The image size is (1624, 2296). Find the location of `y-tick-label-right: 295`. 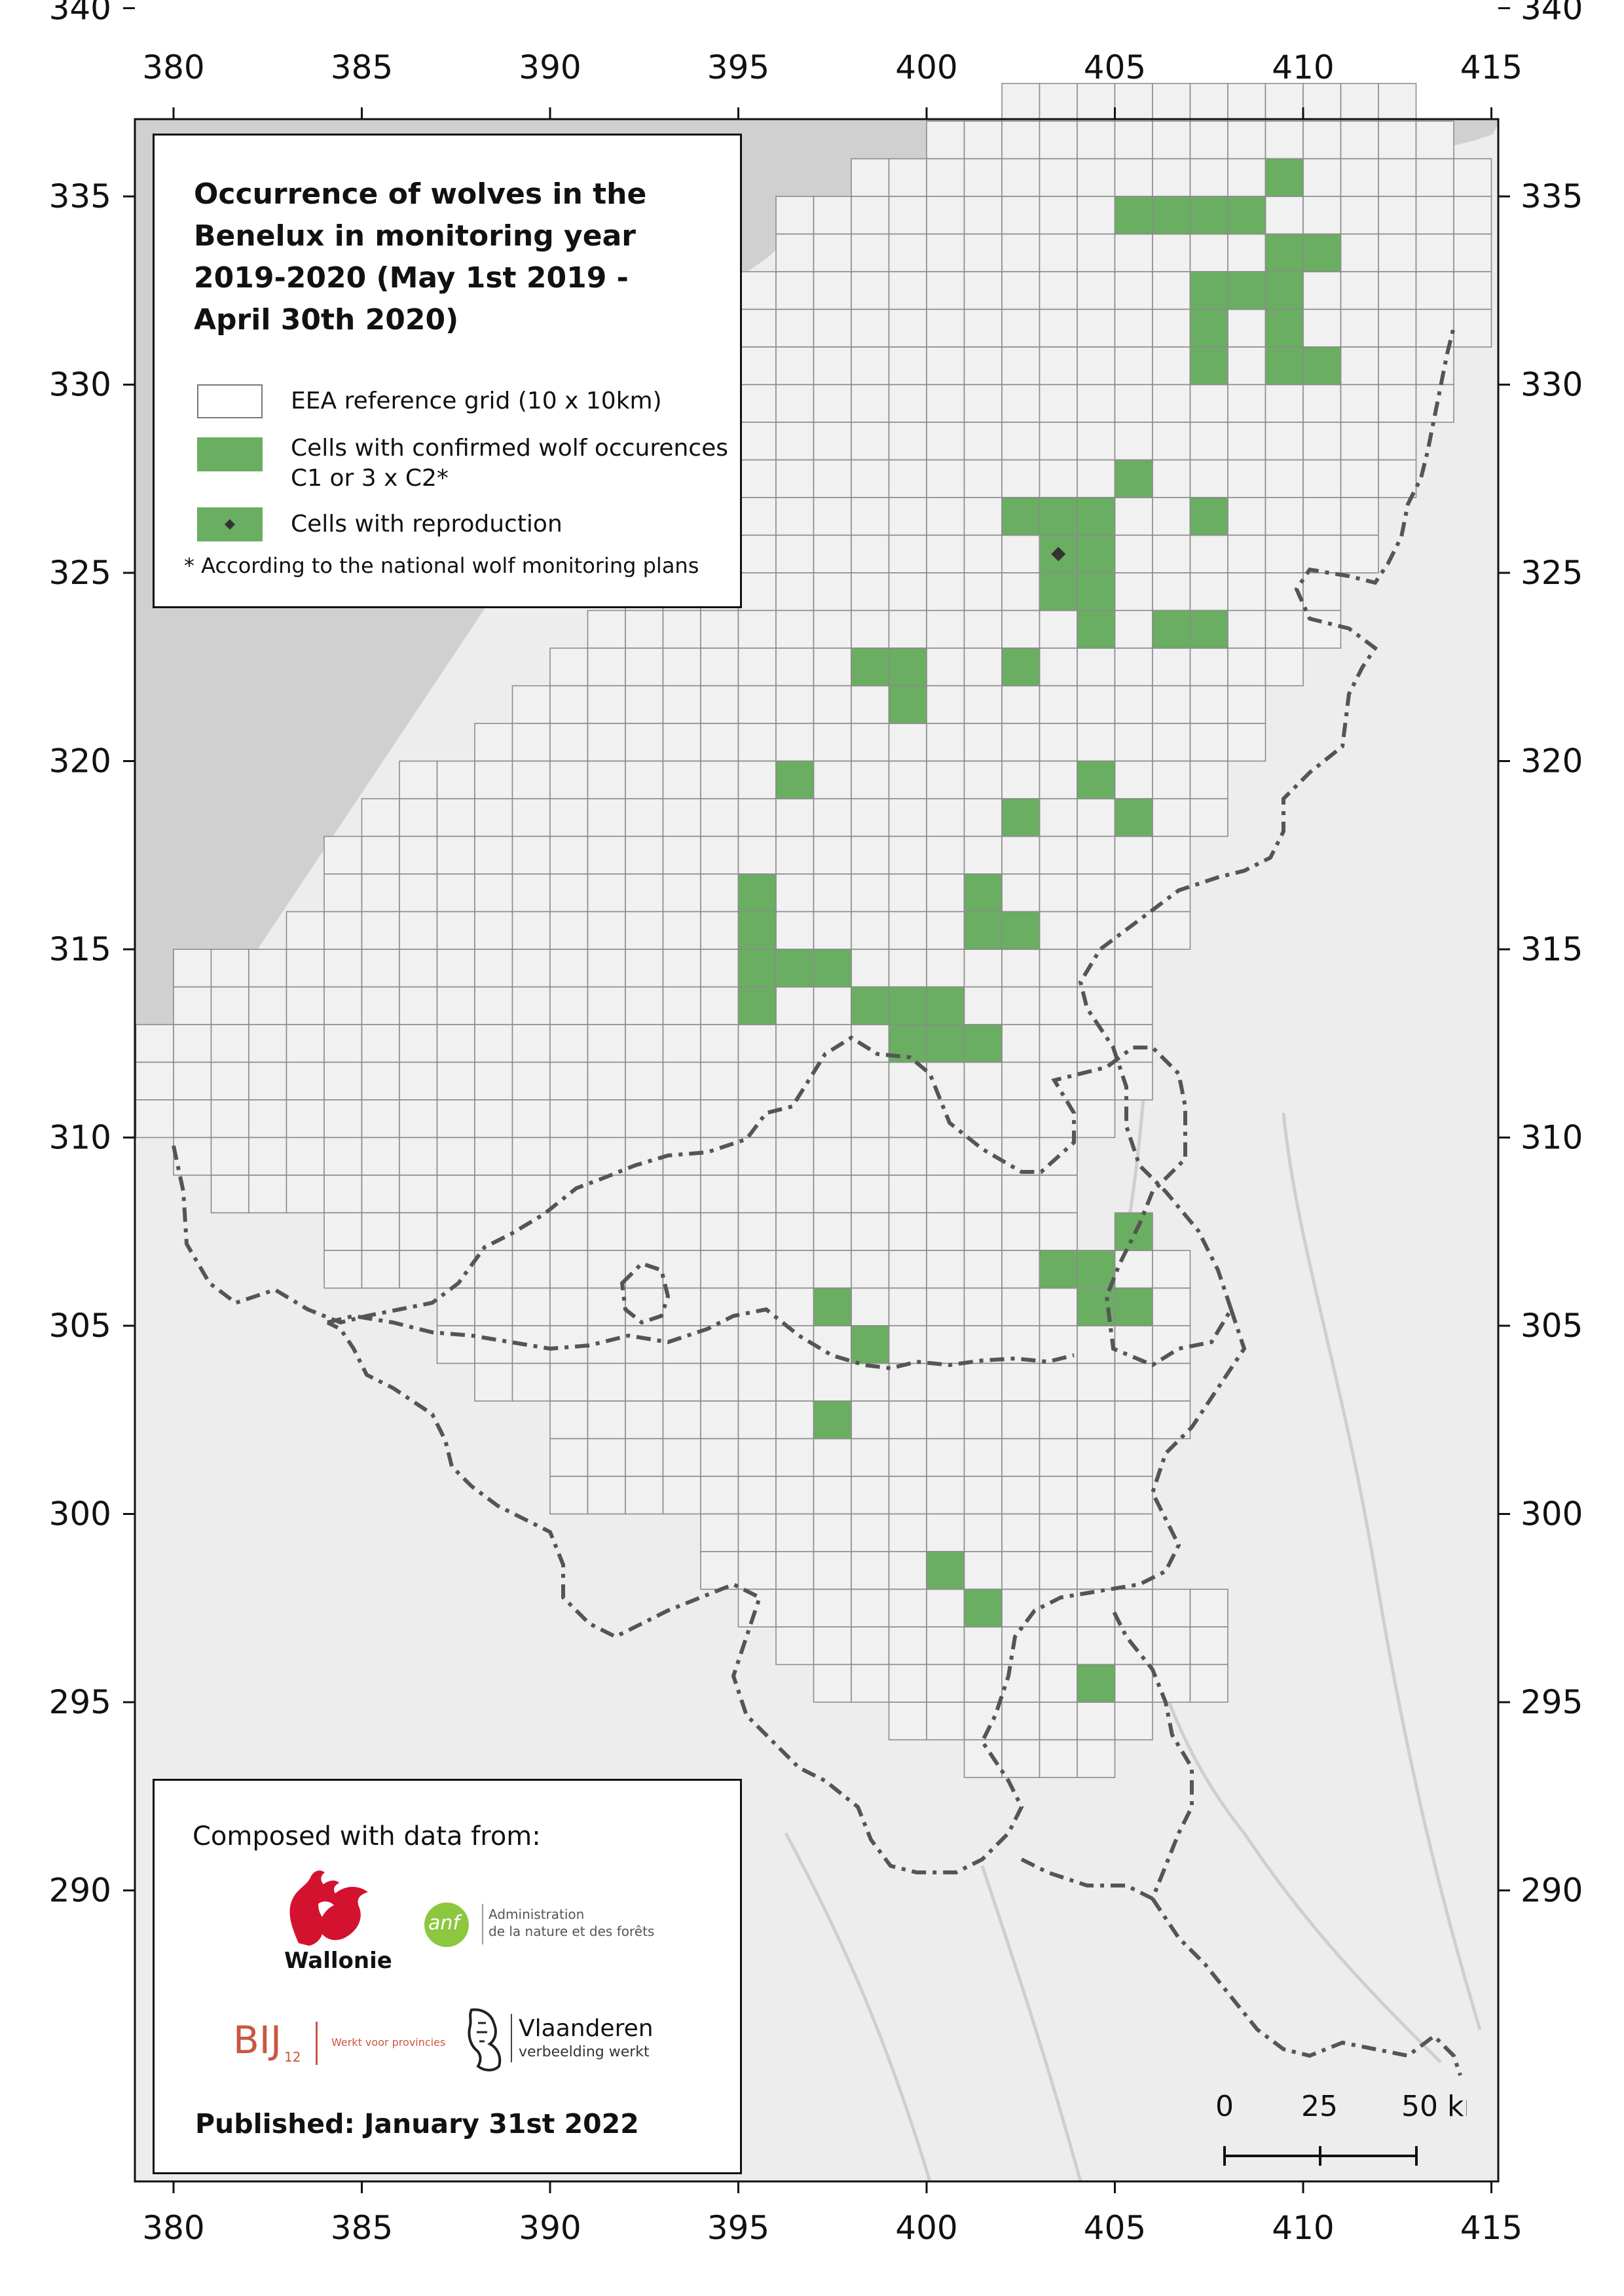

y-tick-label-right: 295 is located at coordinates (1552, 1702).